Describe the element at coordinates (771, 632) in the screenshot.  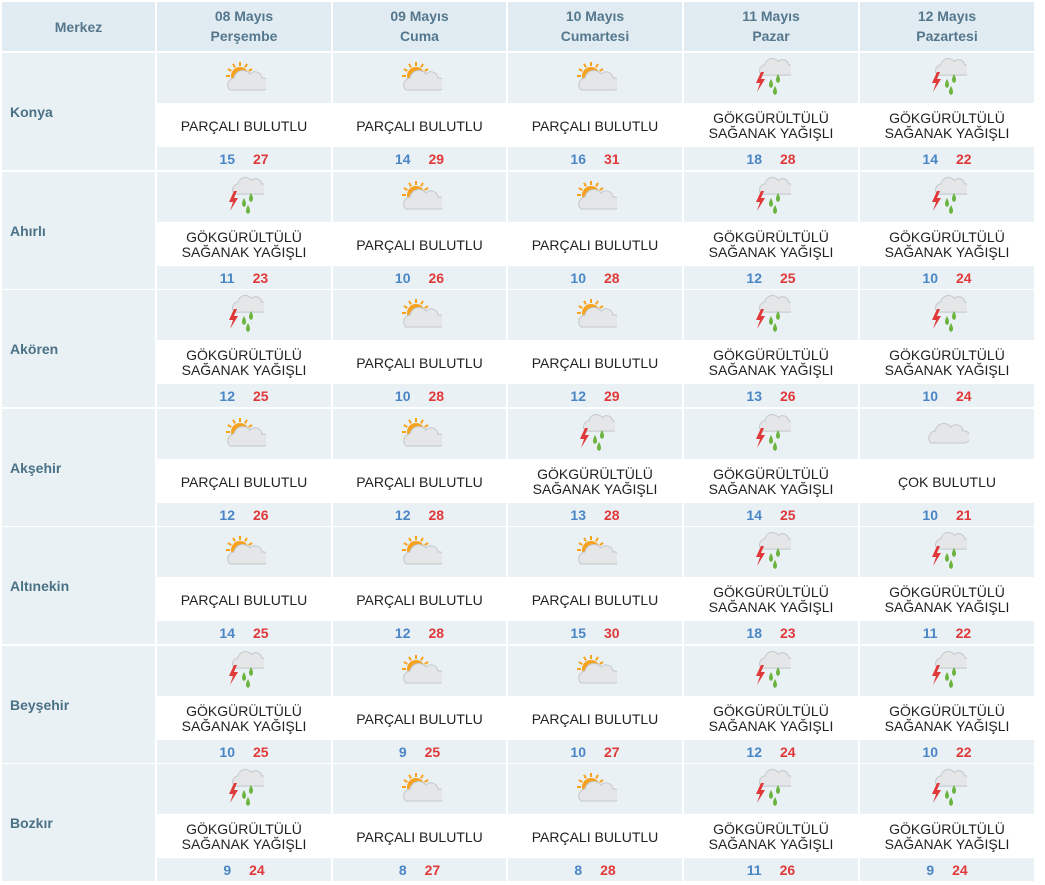
I see `temperature-cell: 18 23` at that location.